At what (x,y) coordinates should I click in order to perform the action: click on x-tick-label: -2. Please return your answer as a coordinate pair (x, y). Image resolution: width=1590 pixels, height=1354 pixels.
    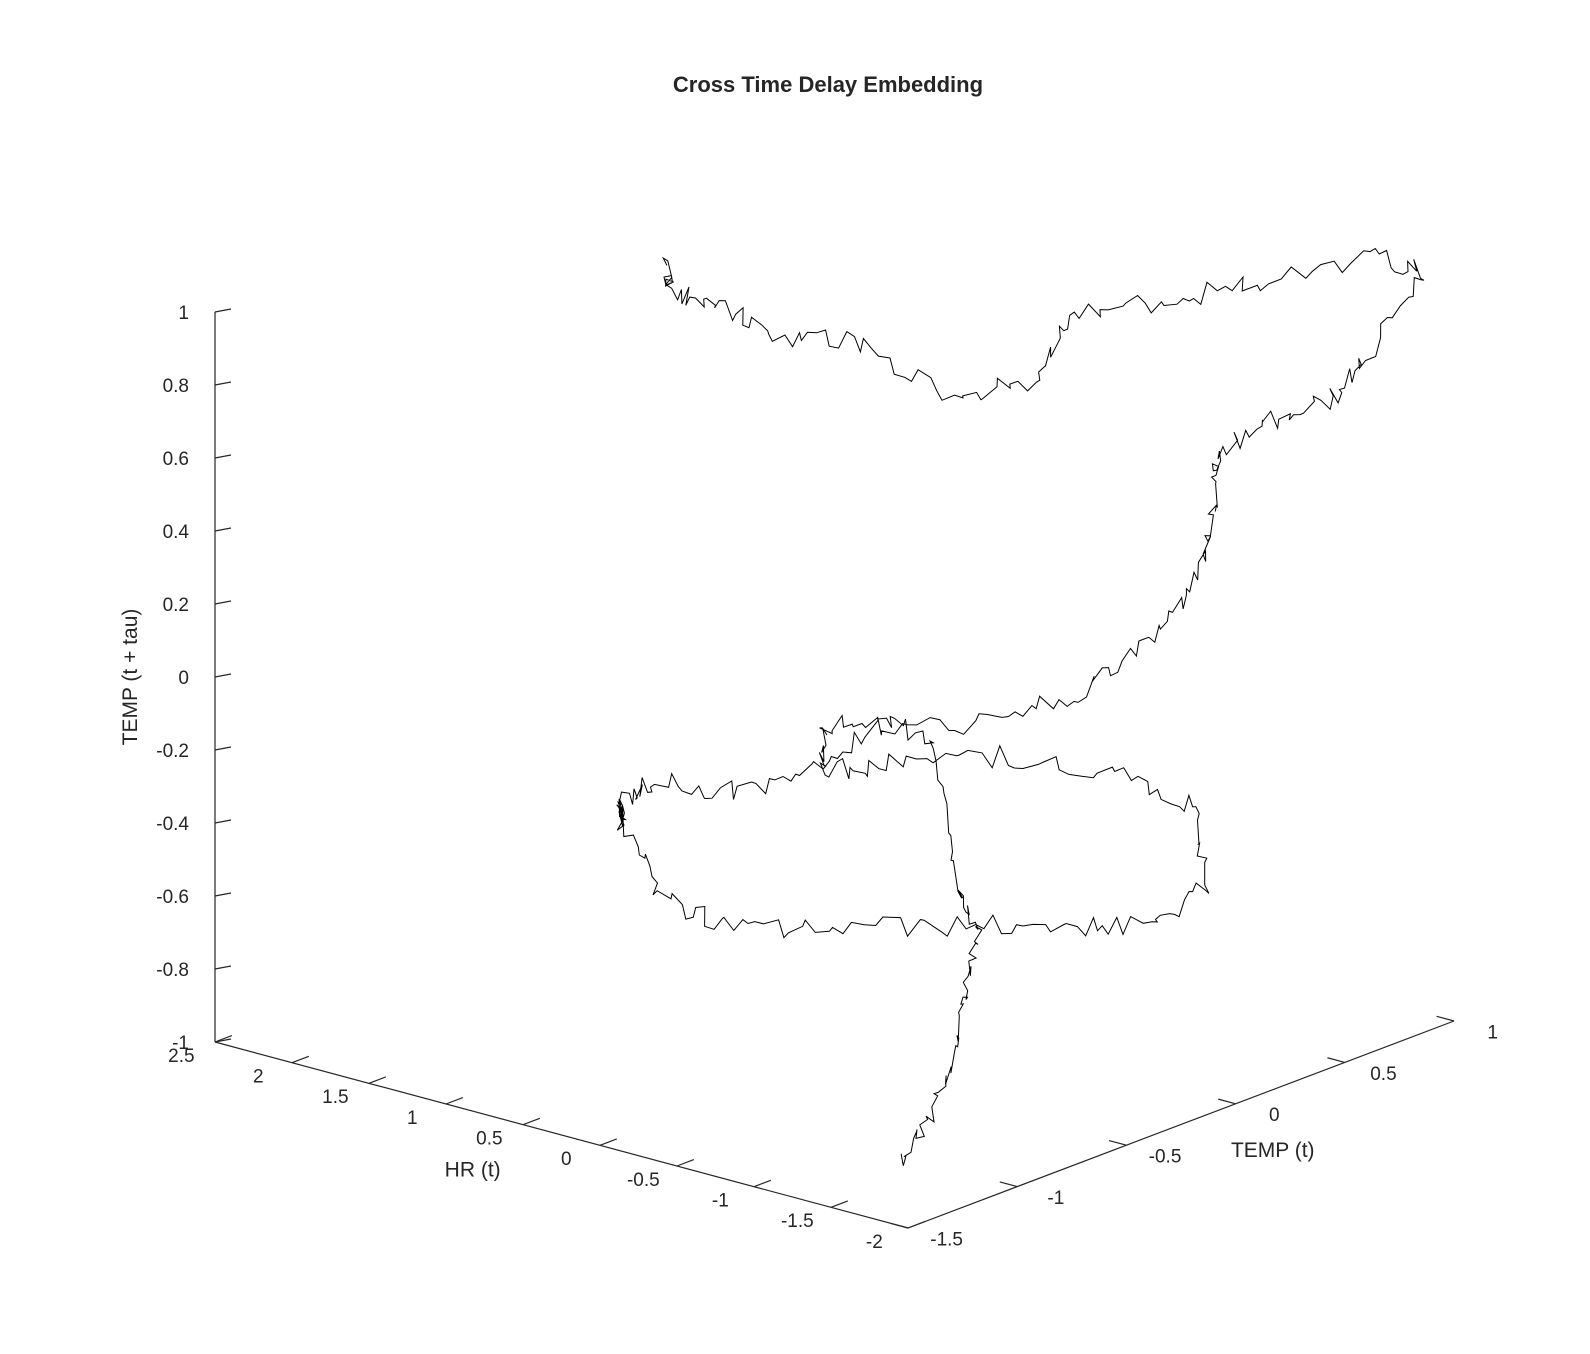
    Looking at the image, I should click on (874, 1242).